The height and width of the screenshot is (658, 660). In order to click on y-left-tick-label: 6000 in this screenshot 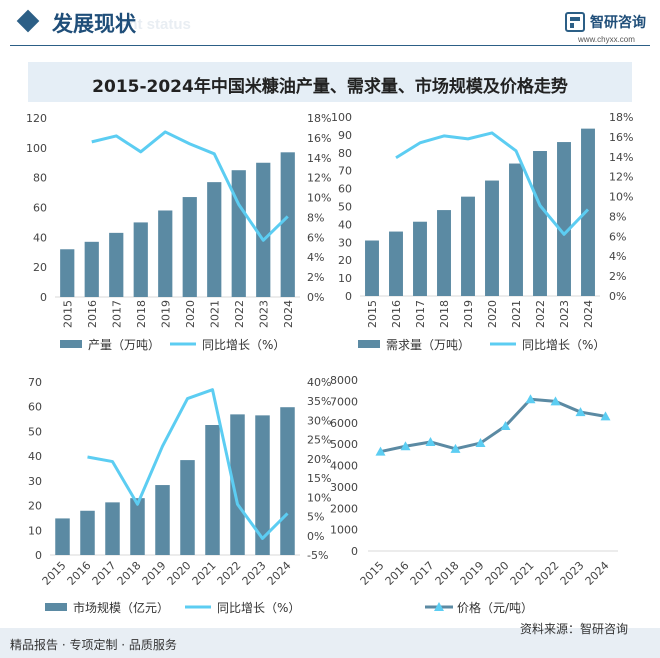, I will do `click(344, 423)`.